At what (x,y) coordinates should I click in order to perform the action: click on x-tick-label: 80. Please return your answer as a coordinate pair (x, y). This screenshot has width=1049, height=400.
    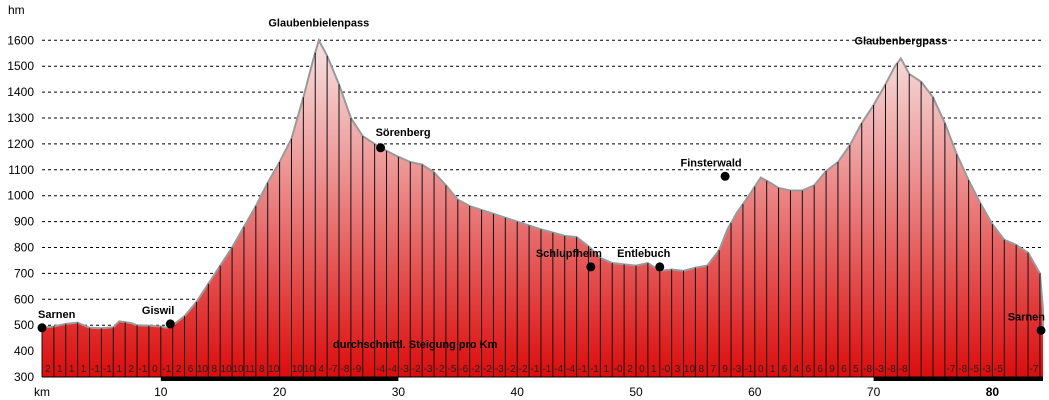
    Looking at the image, I should click on (993, 392).